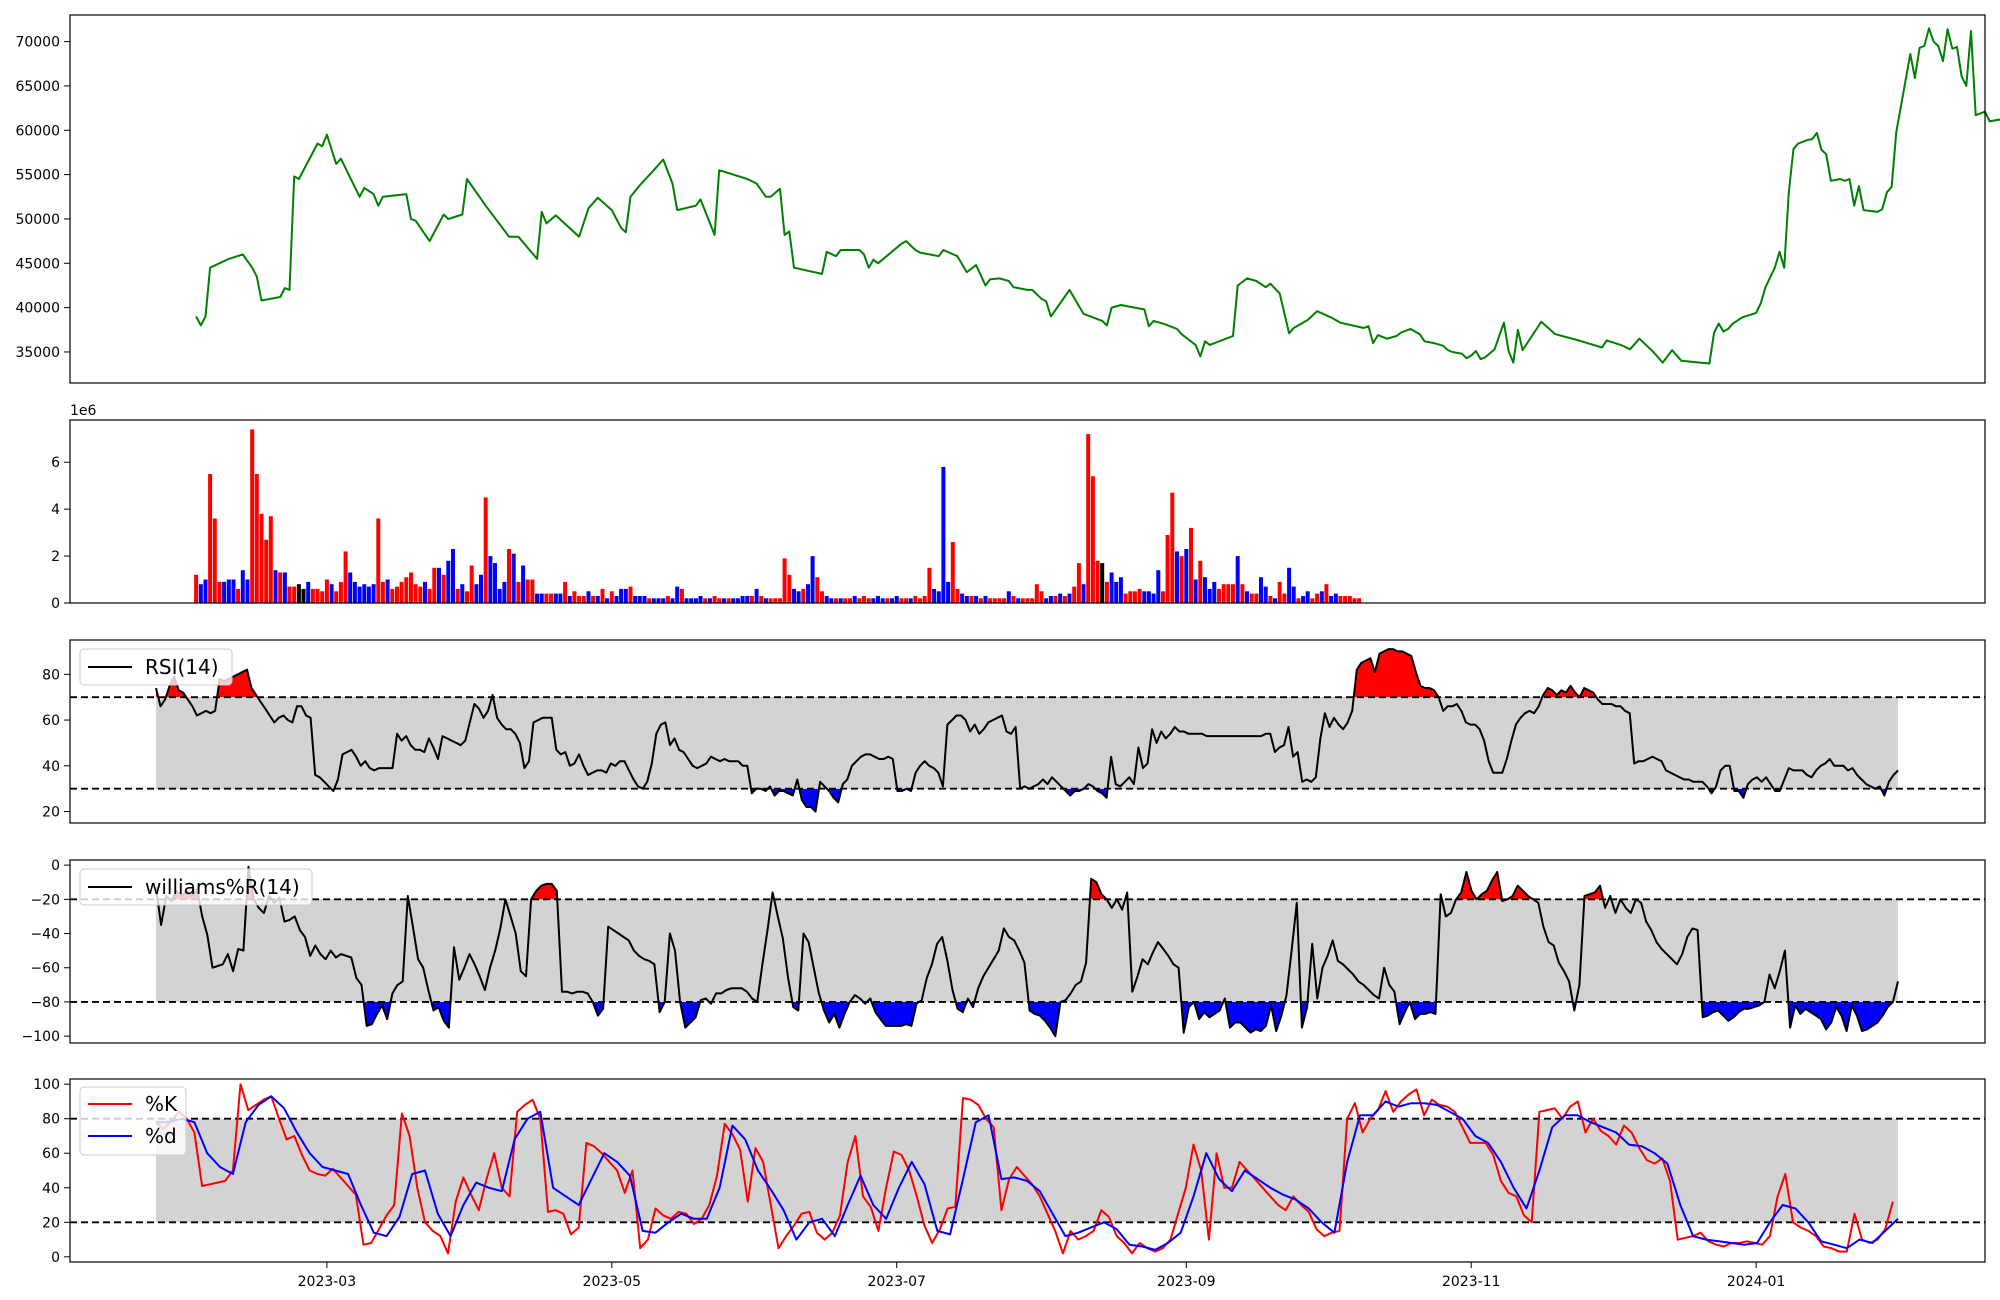 The image size is (2000, 1300). What do you see at coordinates (1186, 1282) in the screenshot?
I see `x-tick-label: 2023-09` at bounding box center [1186, 1282].